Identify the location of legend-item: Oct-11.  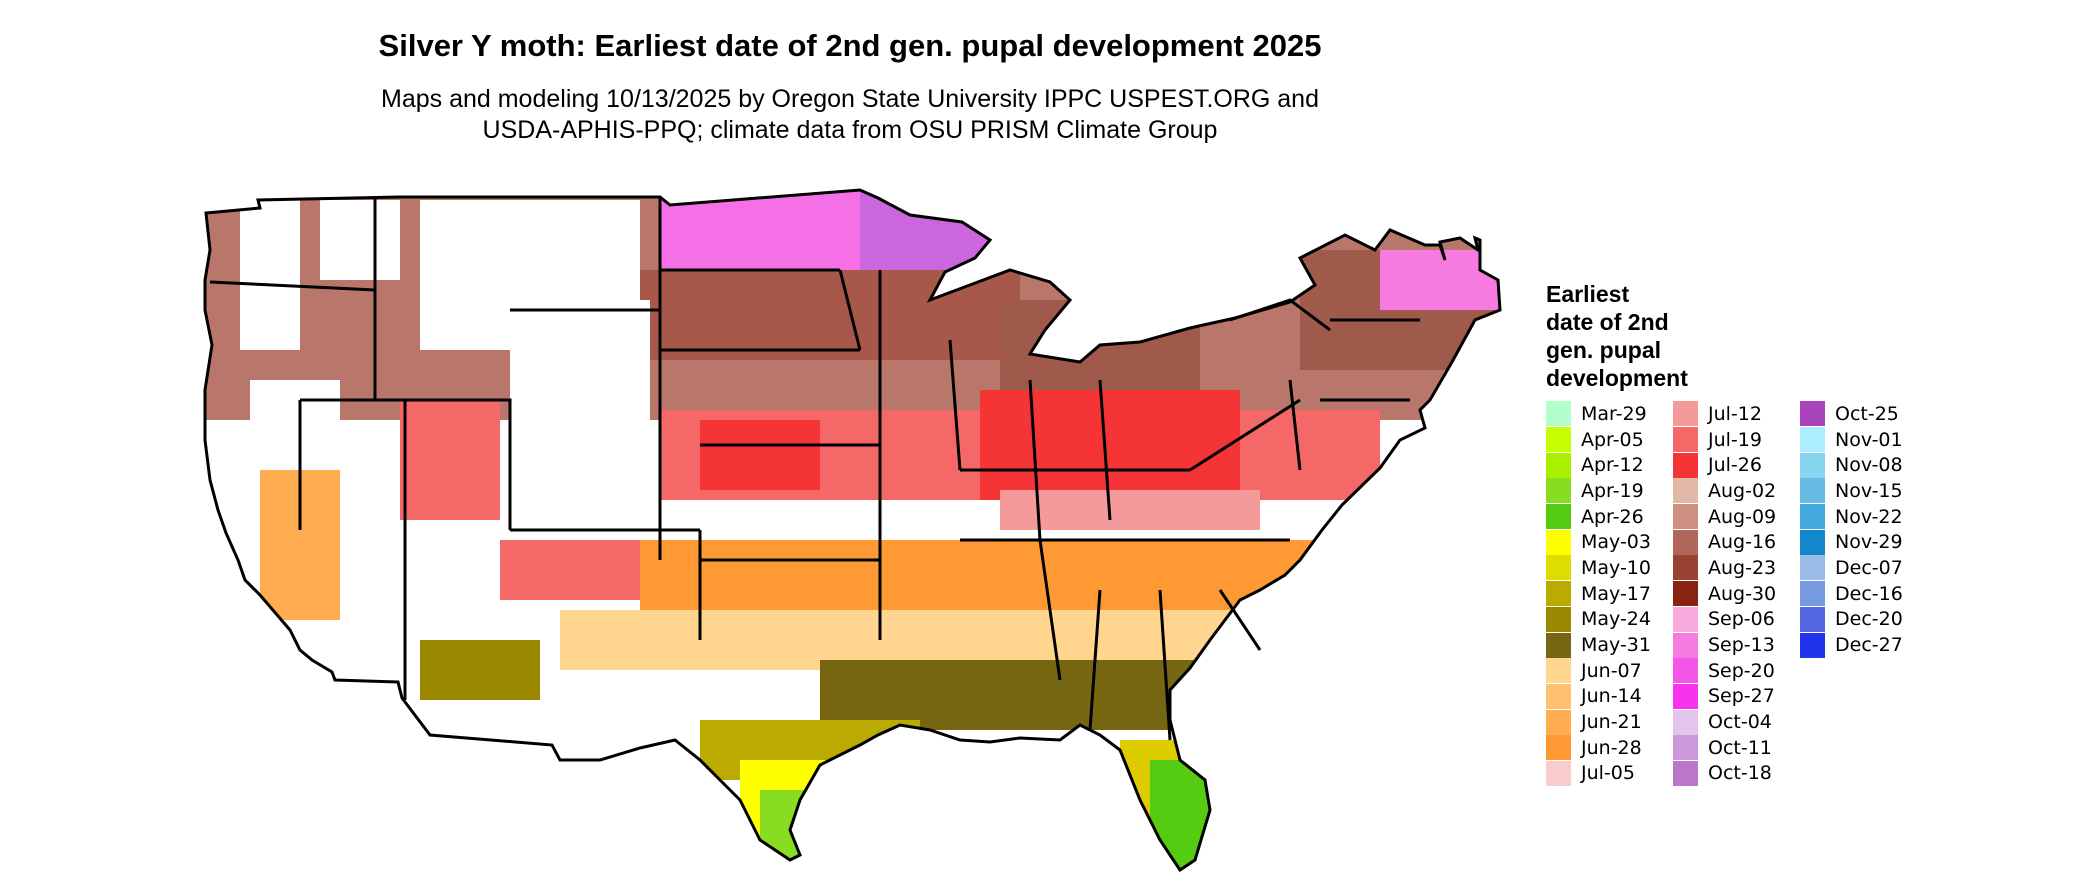
(1724, 748).